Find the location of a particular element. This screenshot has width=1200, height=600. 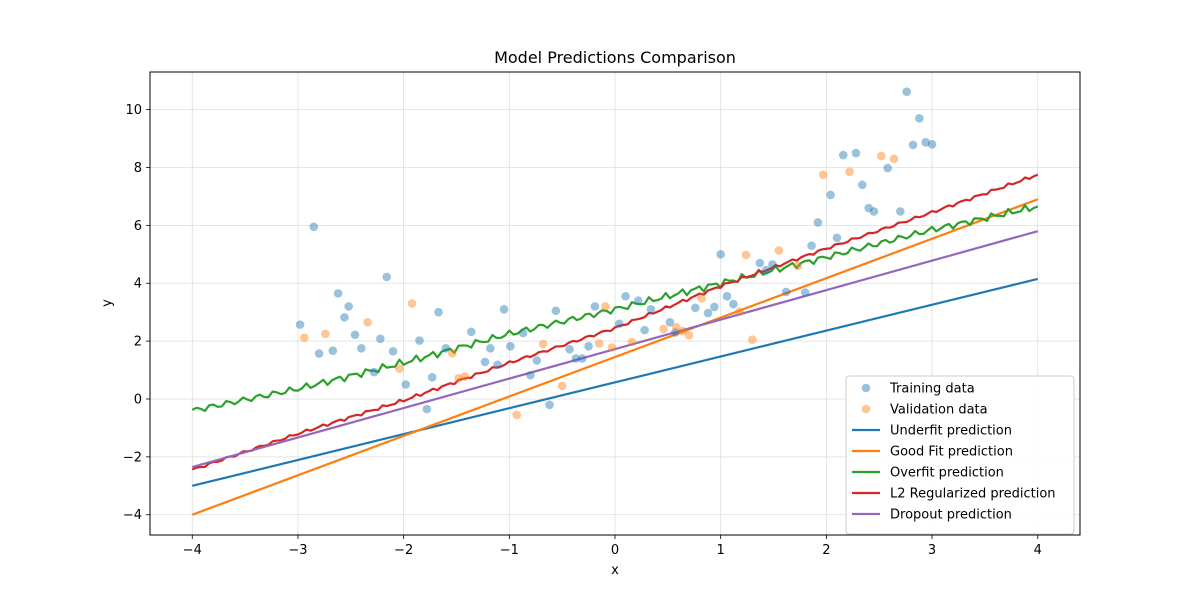

legend-label: Overfit prediction is located at coordinates (947, 473).